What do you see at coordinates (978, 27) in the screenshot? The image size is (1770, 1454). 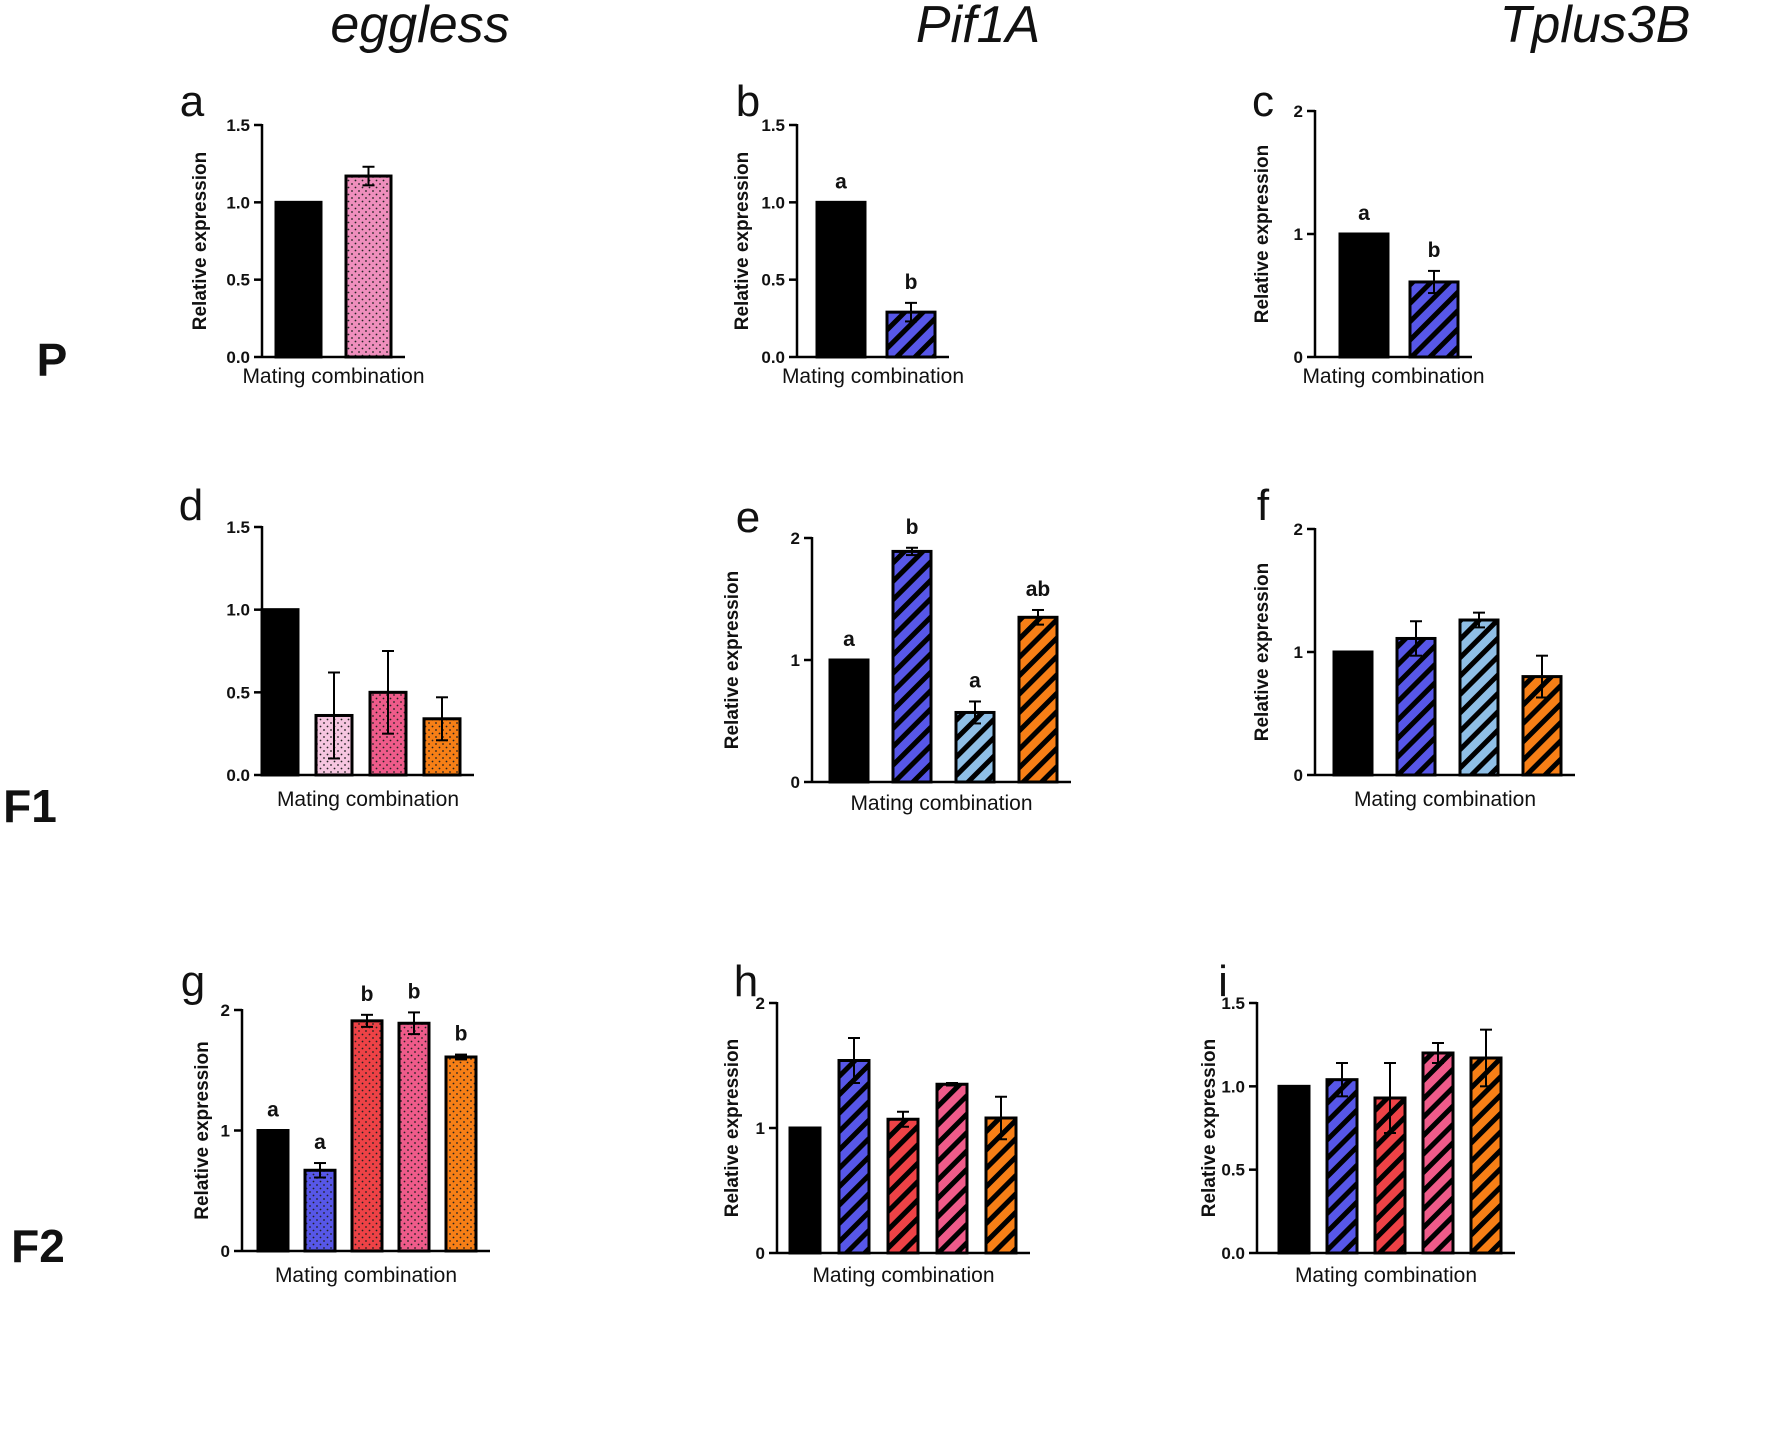 I see `col-header-pif1a: Pif1A` at bounding box center [978, 27].